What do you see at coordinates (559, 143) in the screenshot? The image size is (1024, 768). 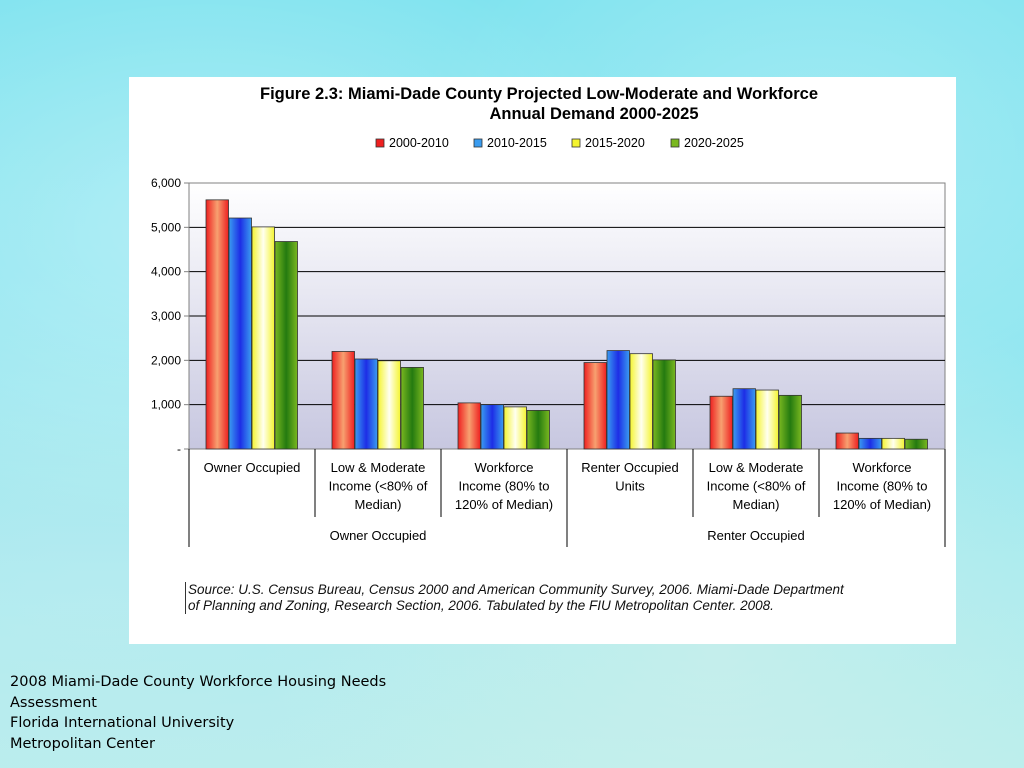 I see `chart-legend: 2000-2010 2010-2015 2015-2020 2020-2025` at bounding box center [559, 143].